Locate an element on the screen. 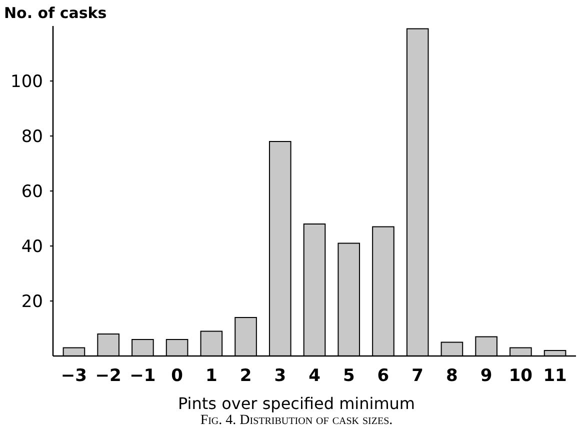 This screenshot has width=580, height=428. y-tick-label: 100 is located at coordinates (26, 82).